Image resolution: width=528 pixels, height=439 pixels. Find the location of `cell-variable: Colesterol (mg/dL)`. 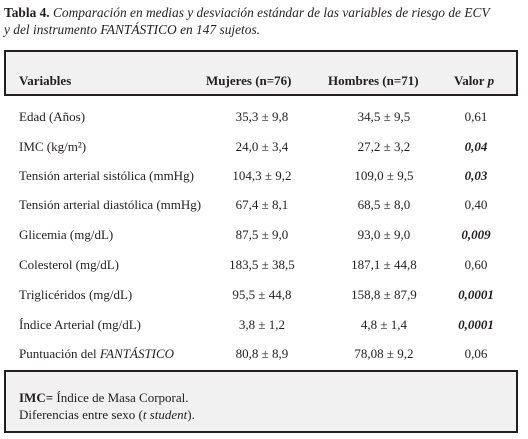

cell-variable: Colesterol (mg/dL) is located at coordinates (69, 264).